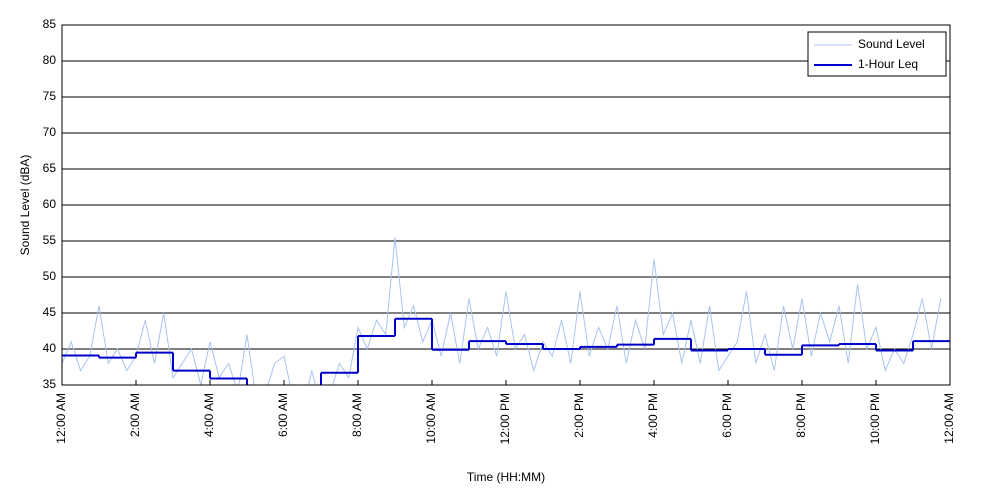 This screenshot has height=500, width=1000. Describe the element at coordinates (50, 348) in the screenshot. I see `y-tick-label: 40` at that location.